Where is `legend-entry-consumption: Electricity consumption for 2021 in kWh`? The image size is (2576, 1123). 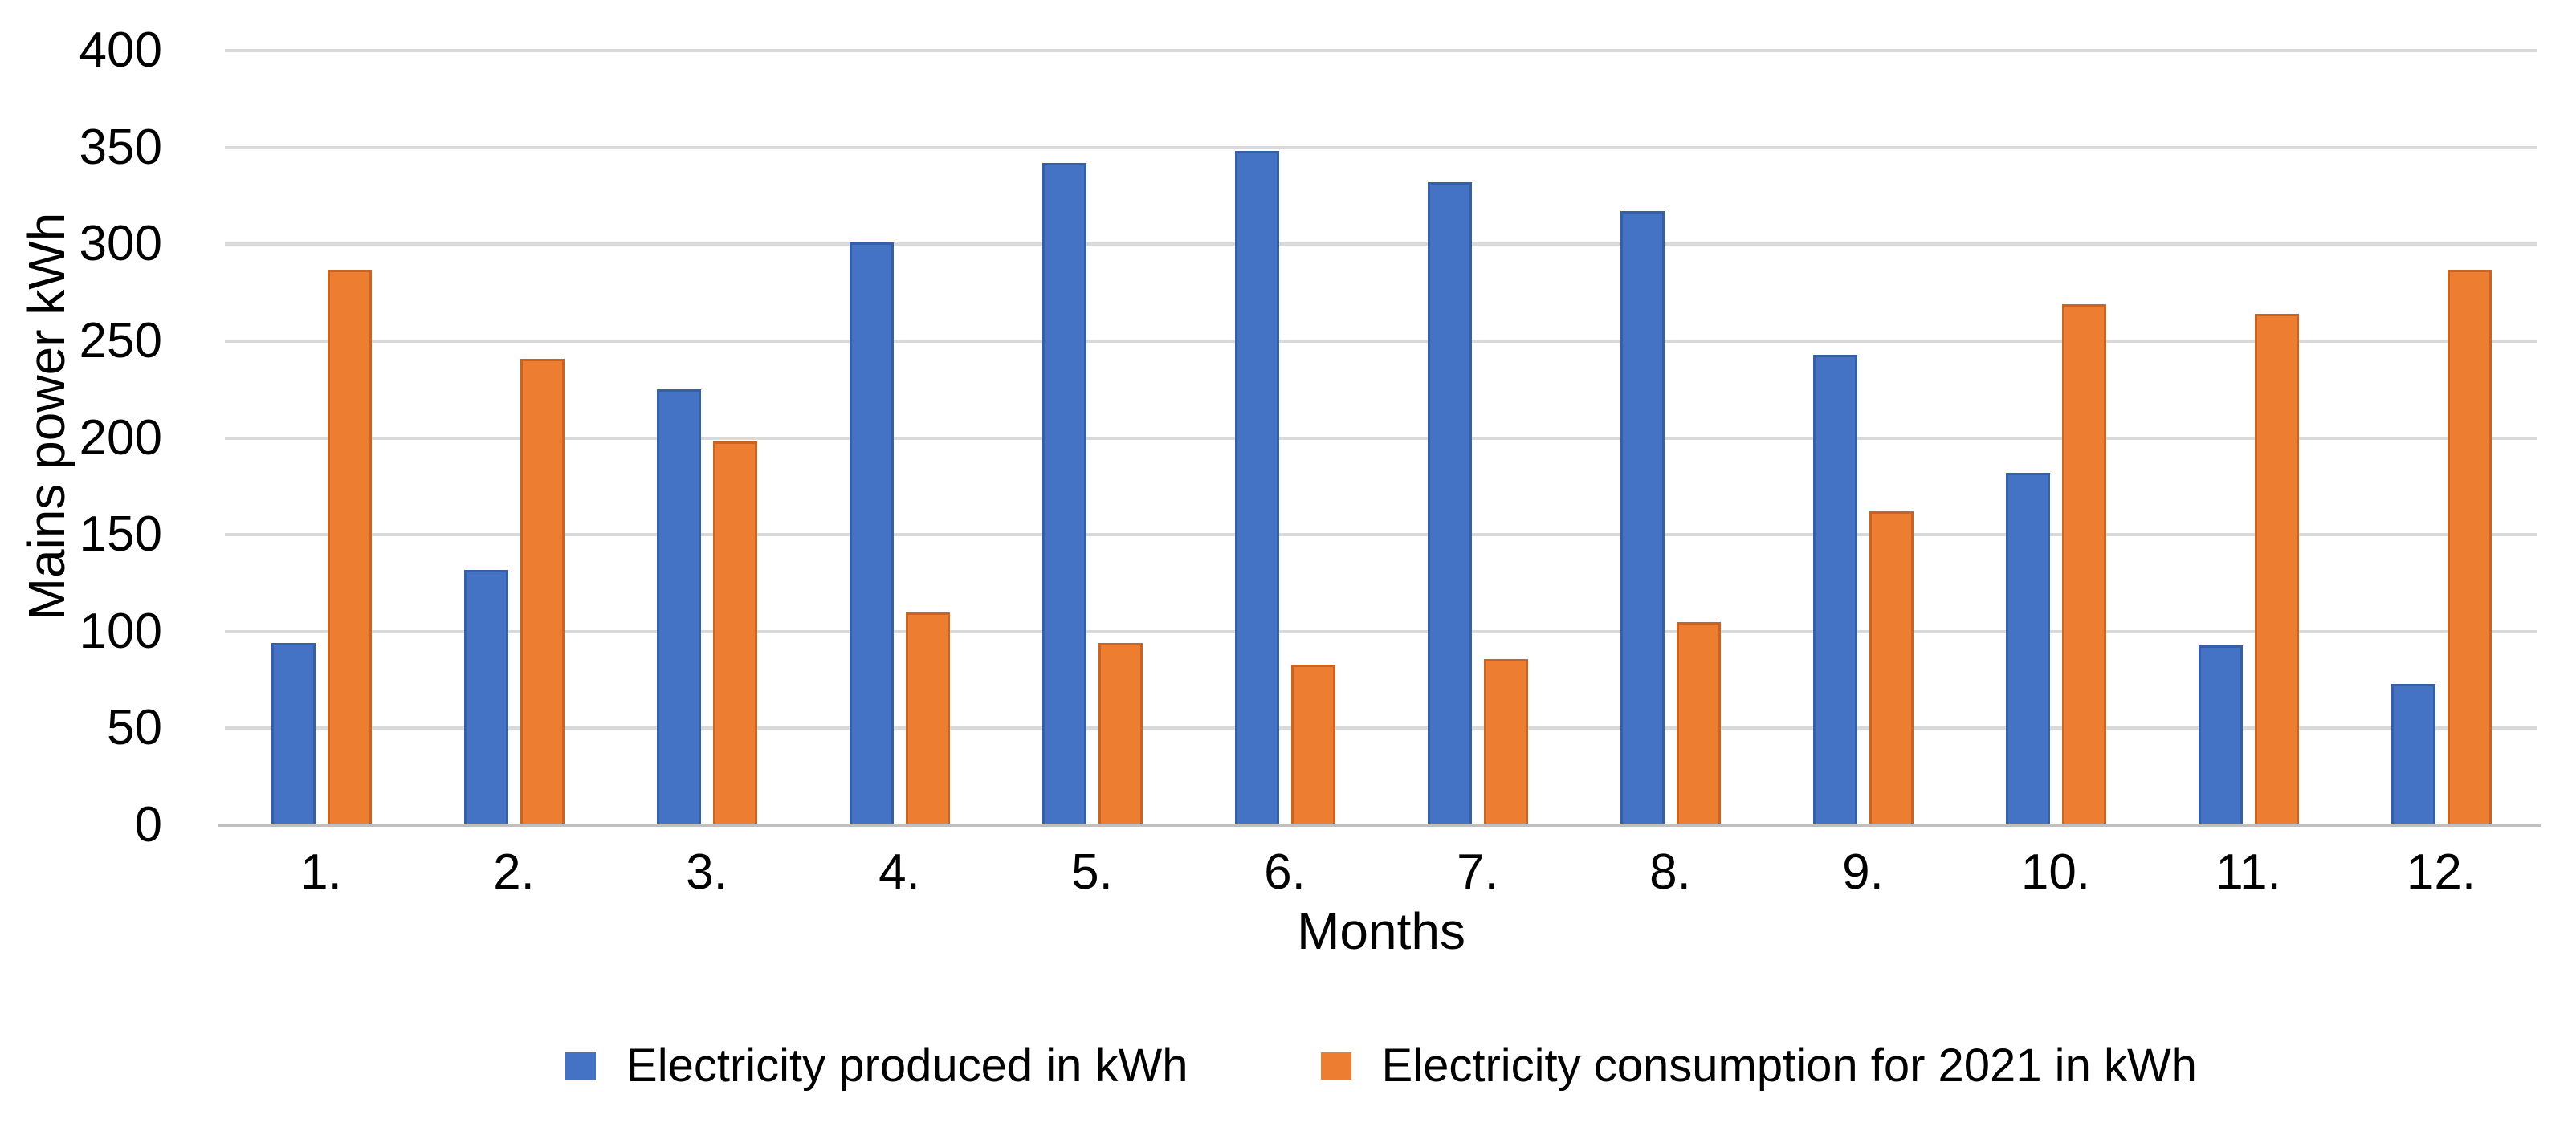
legend-entry-consumption: Electricity consumption for 2021 in kWh is located at coordinates (1758, 1066).